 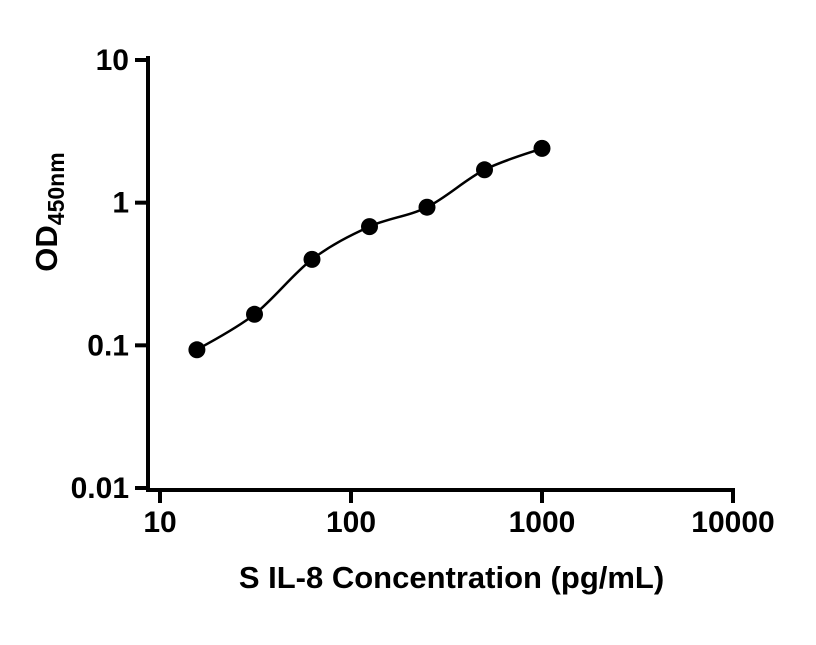 What do you see at coordinates (120, 203) in the screenshot?
I see `y-tick-label: 1` at bounding box center [120, 203].